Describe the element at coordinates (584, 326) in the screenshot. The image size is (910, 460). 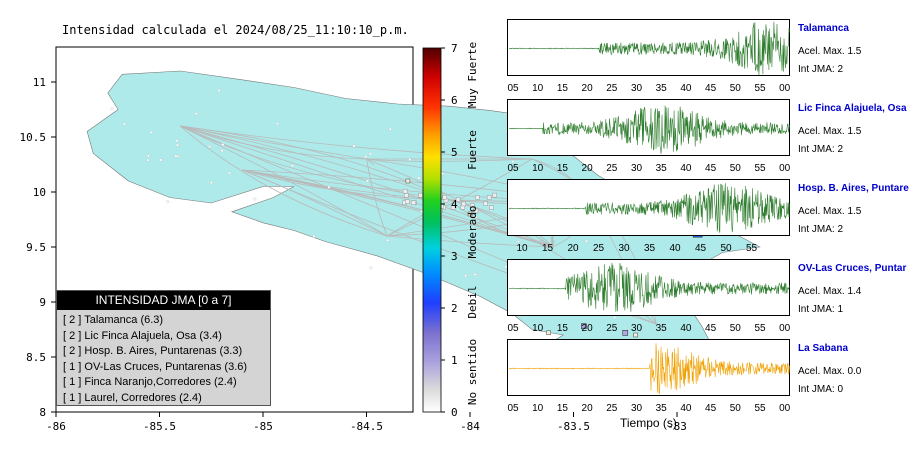
I see `station-marker` at that location.